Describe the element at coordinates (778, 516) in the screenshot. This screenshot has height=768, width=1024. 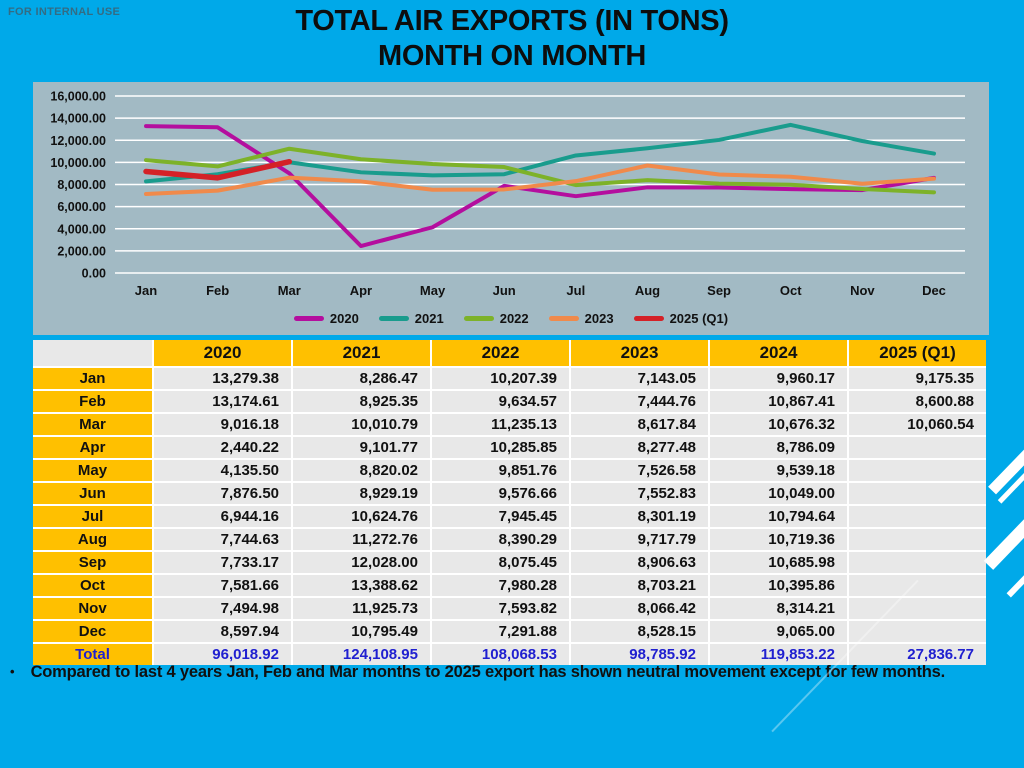
I see `table-cell: 10,794.64` at that location.